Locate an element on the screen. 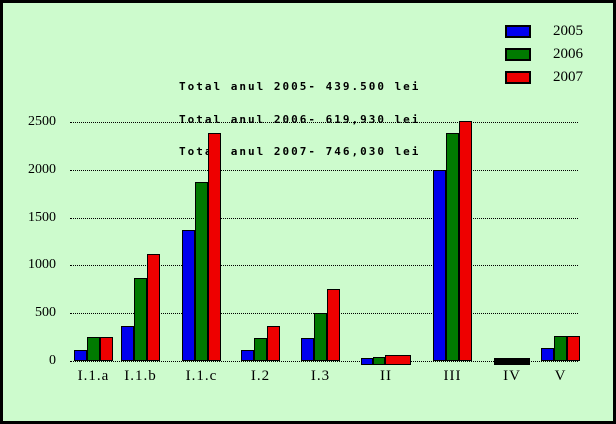 The width and height of the screenshot is (616, 424). bar-I.3-2007 is located at coordinates (333, 325).